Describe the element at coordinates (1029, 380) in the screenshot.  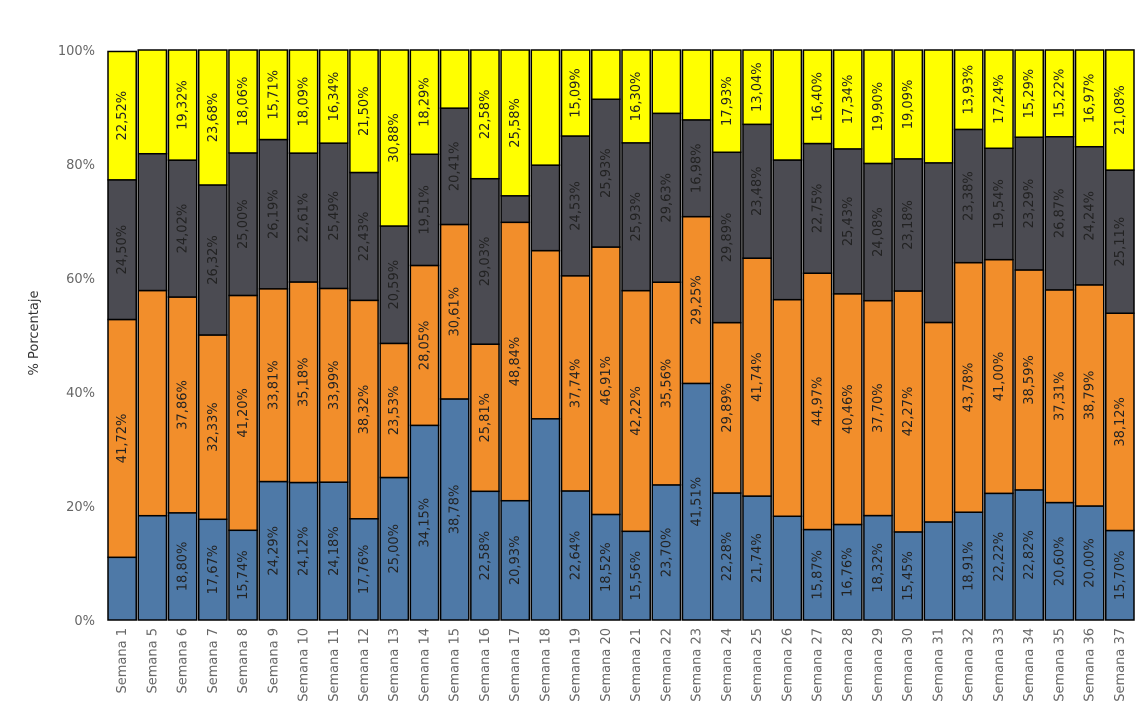
I see `data-label: 38,59%` at that location.